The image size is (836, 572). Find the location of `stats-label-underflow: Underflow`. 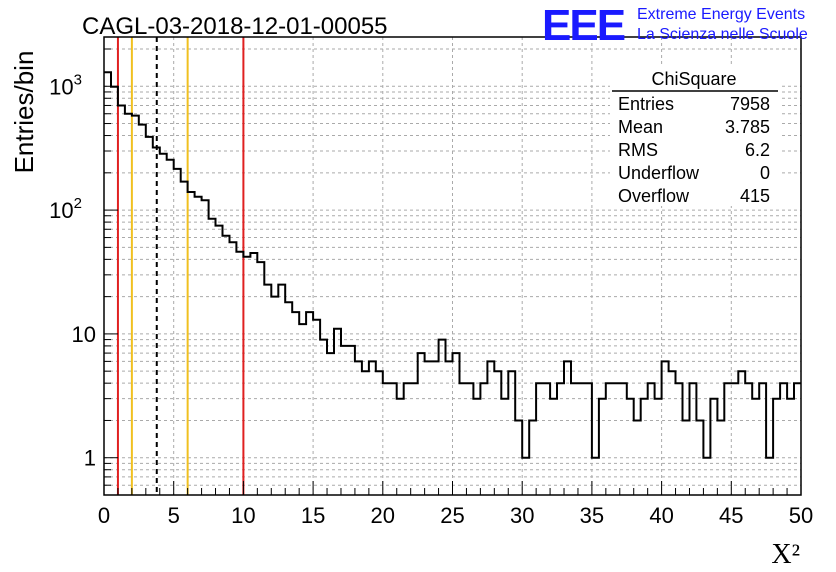

stats-label-underflow: Underflow is located at coordinates (659, 173).